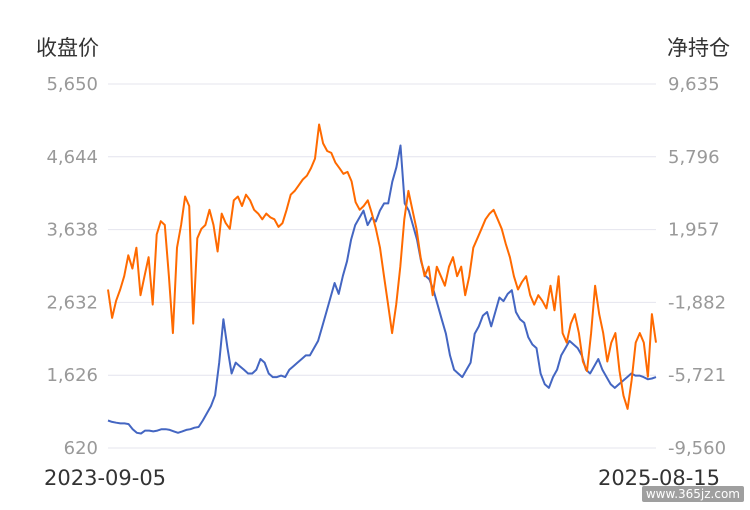 The image size is (750, 510). I want to click on right-tick-label: 1,957, so click(694, 230).